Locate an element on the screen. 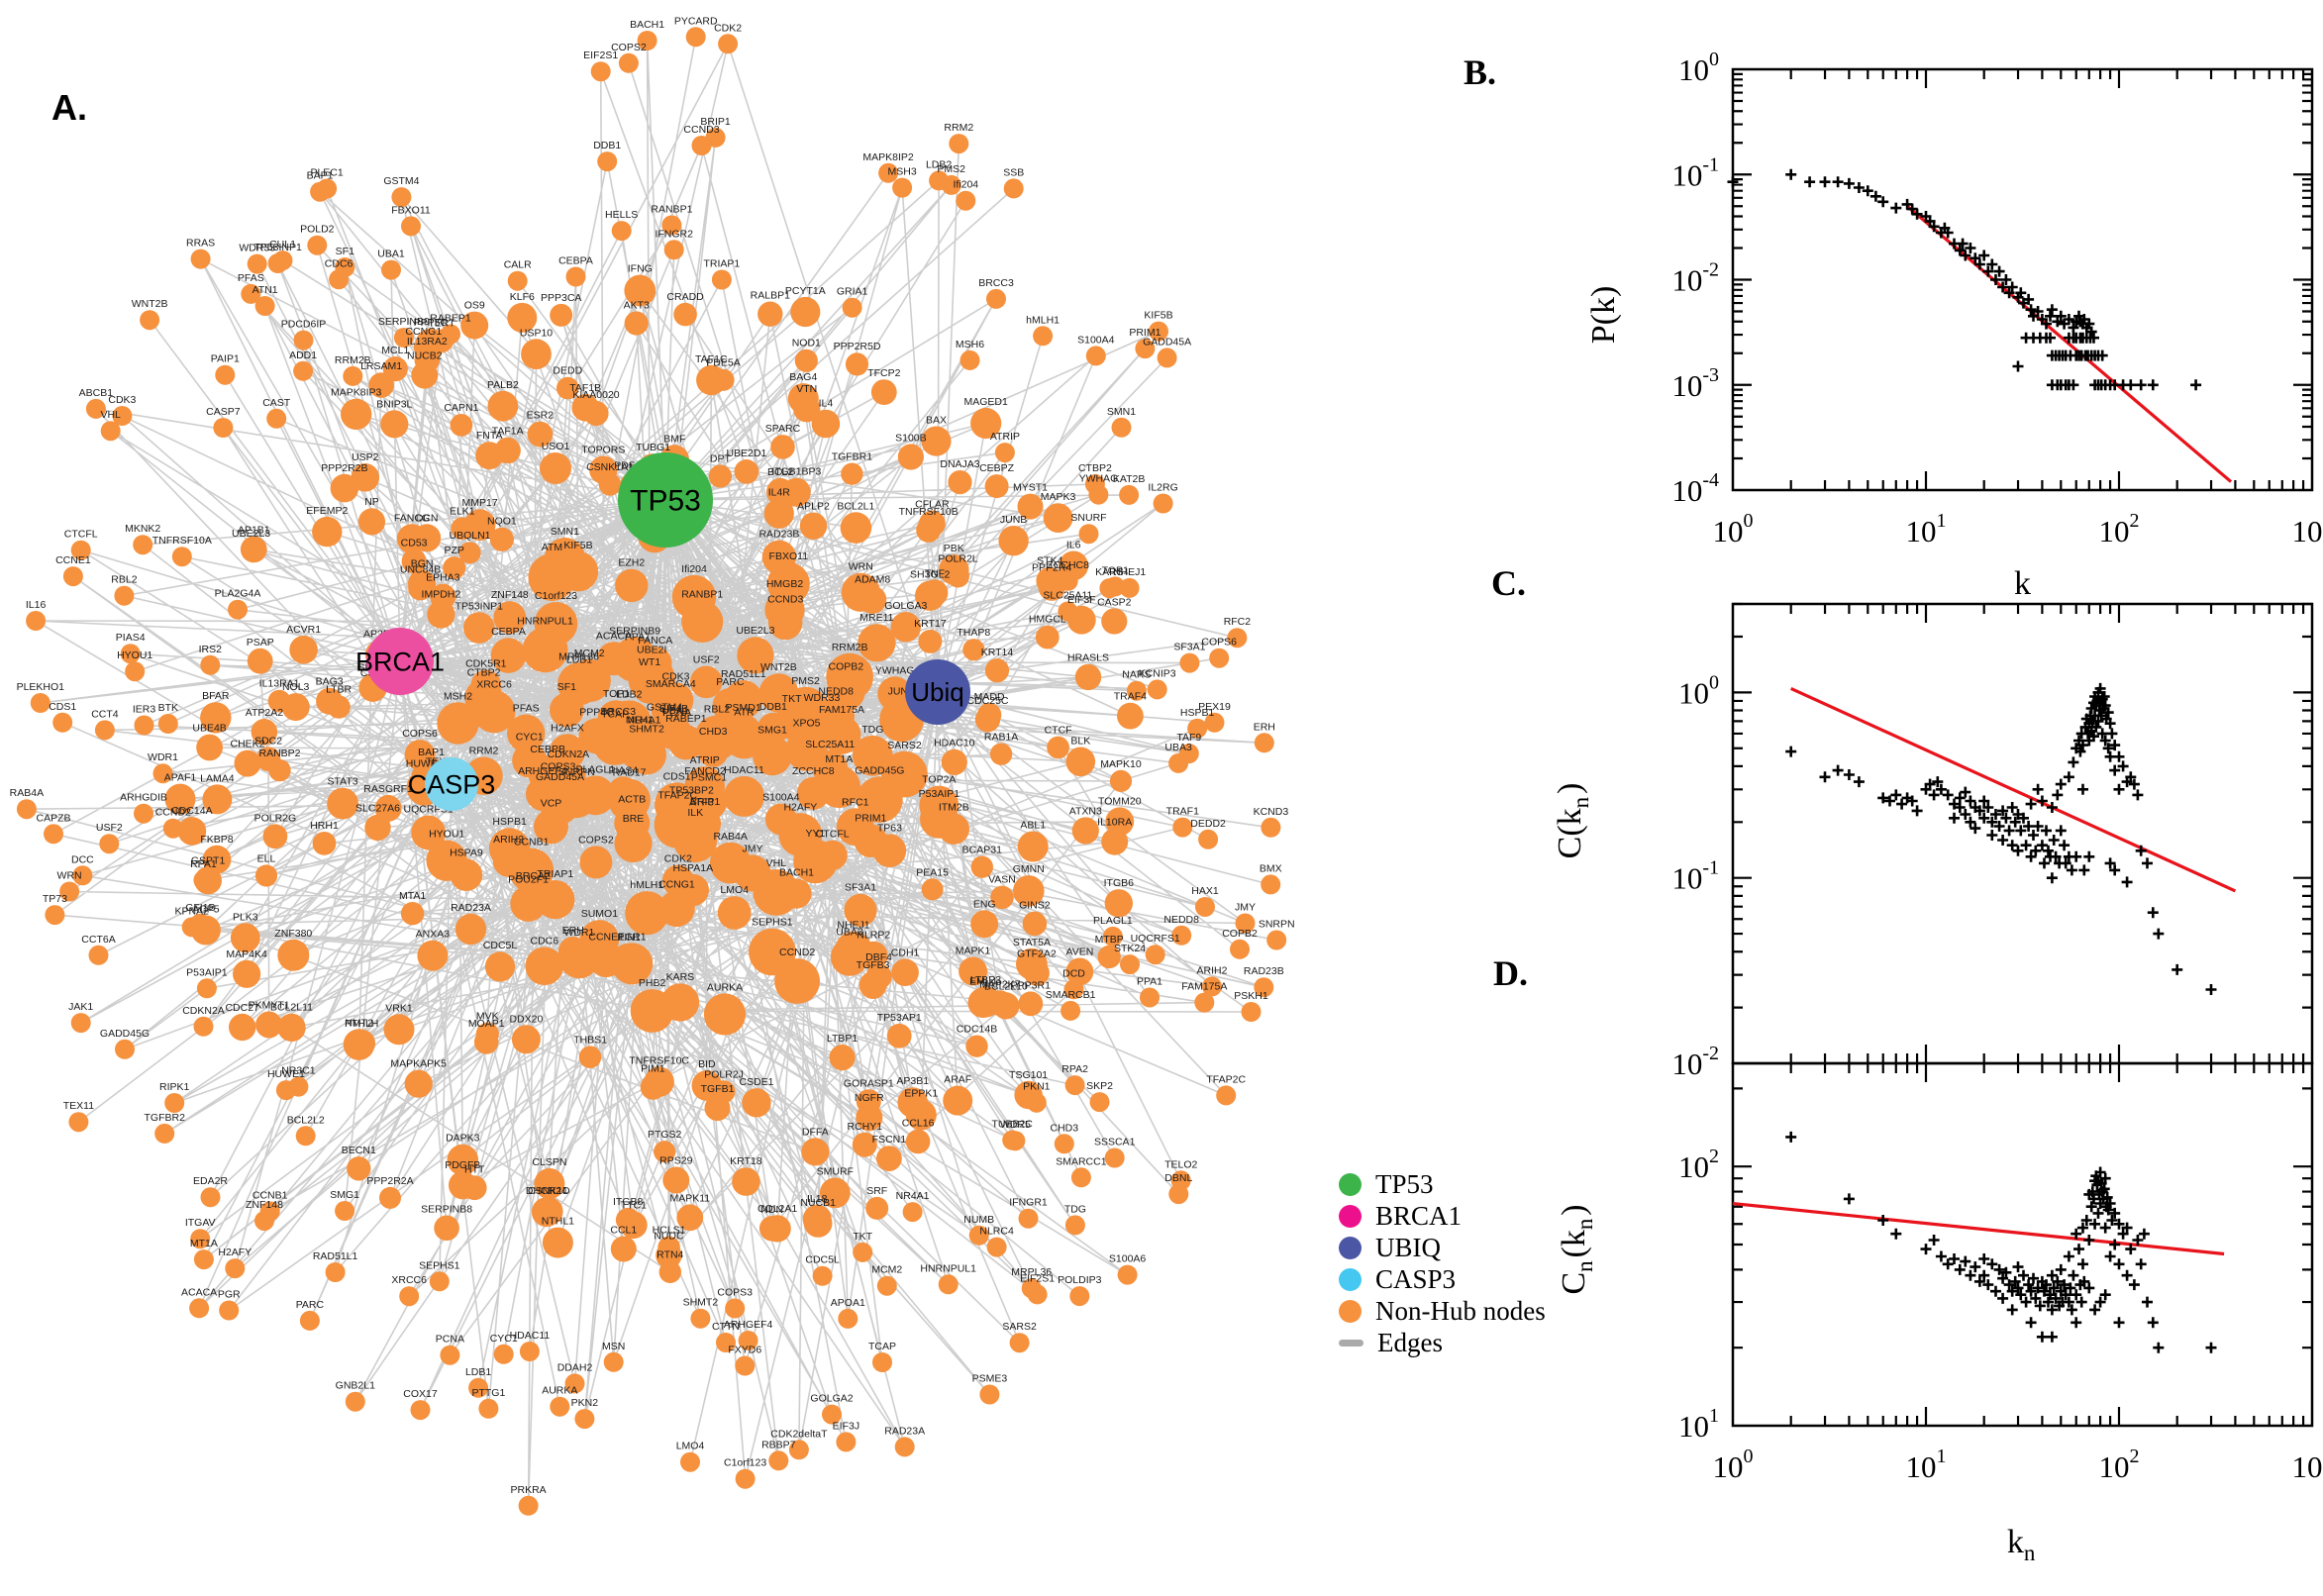 The image size is (2323, 1596). node-label: ARAF is located at coordinates (957, 1080).